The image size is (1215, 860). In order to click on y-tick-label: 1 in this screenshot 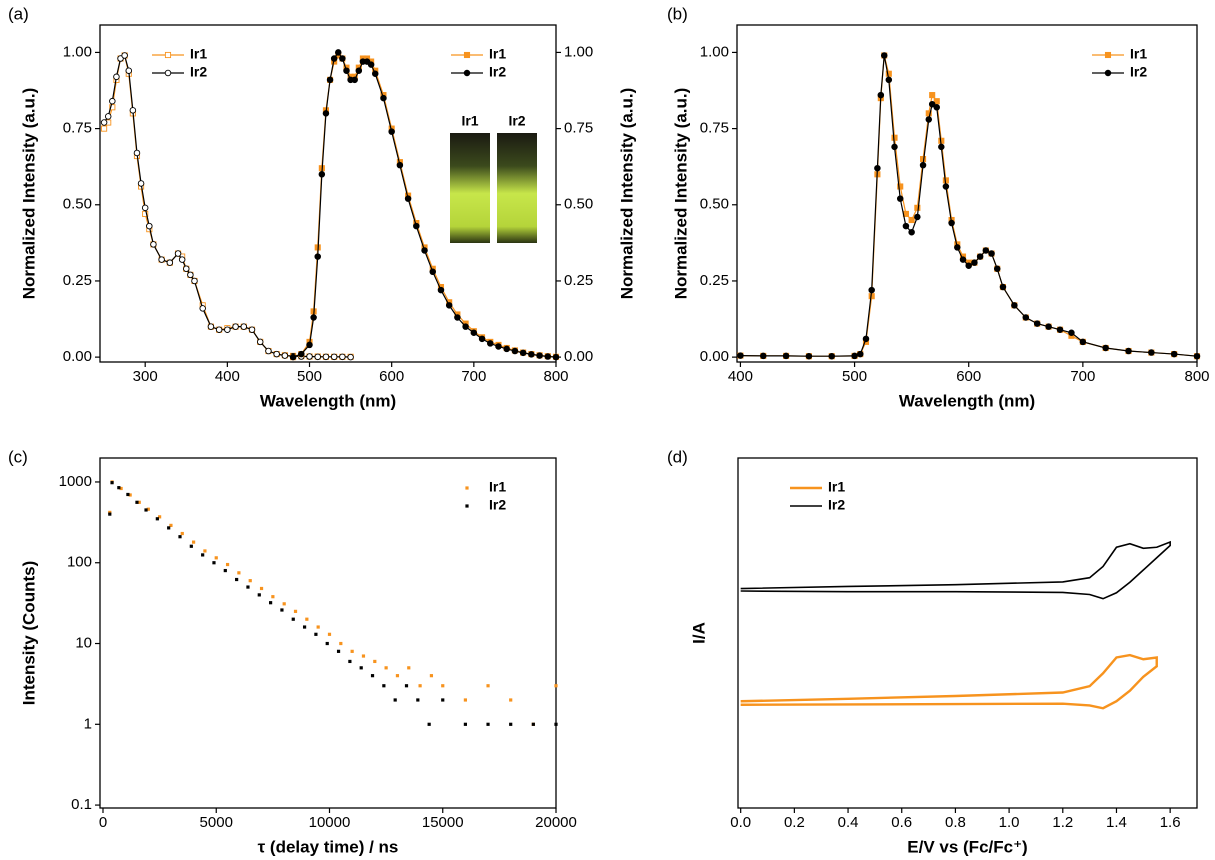, I will do `click(88, 723)`.